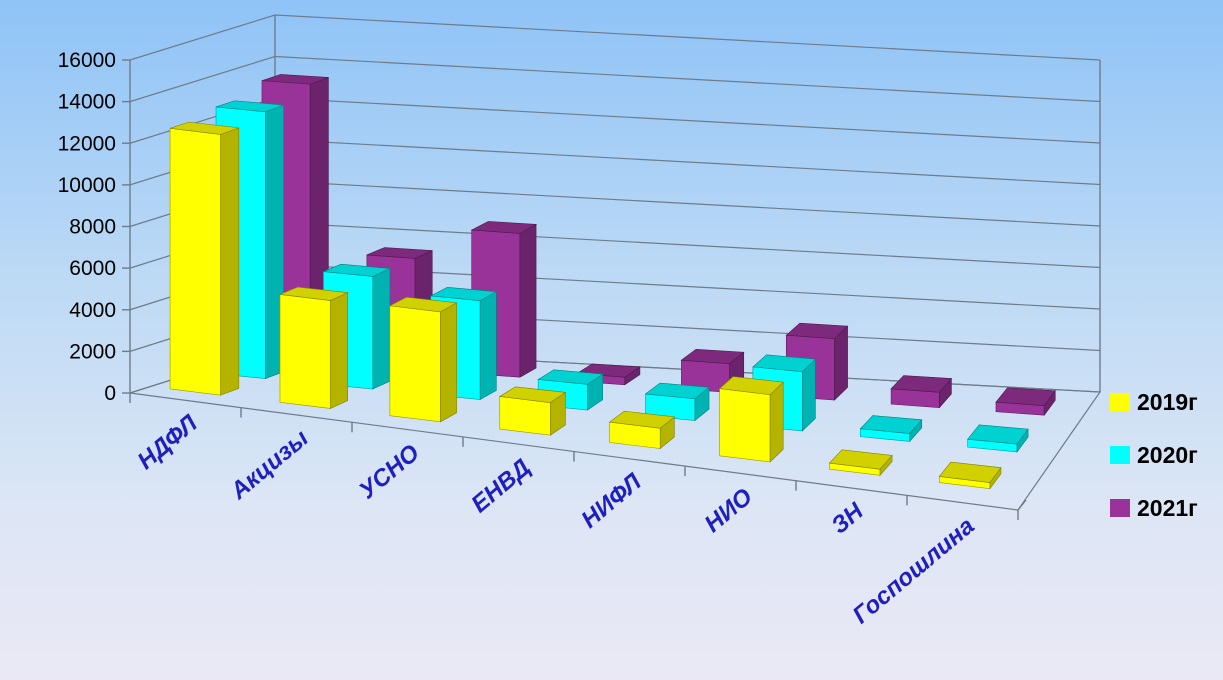  I want to click on x-tick-label: НДФЛ, so click(167, 442).